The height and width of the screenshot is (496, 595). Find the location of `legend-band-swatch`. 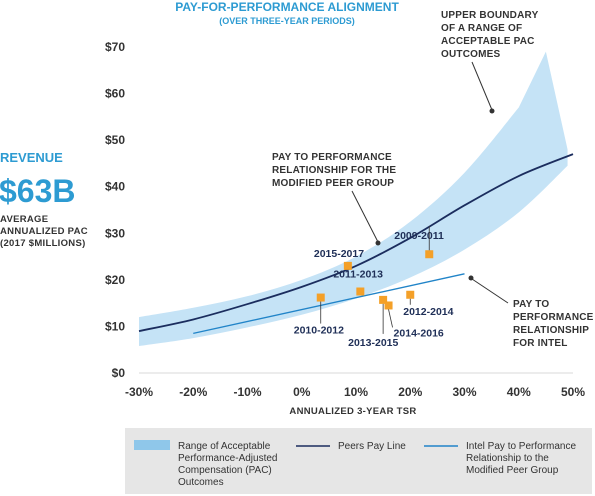

legend-band-swatch is located at coordinates (152, 445).